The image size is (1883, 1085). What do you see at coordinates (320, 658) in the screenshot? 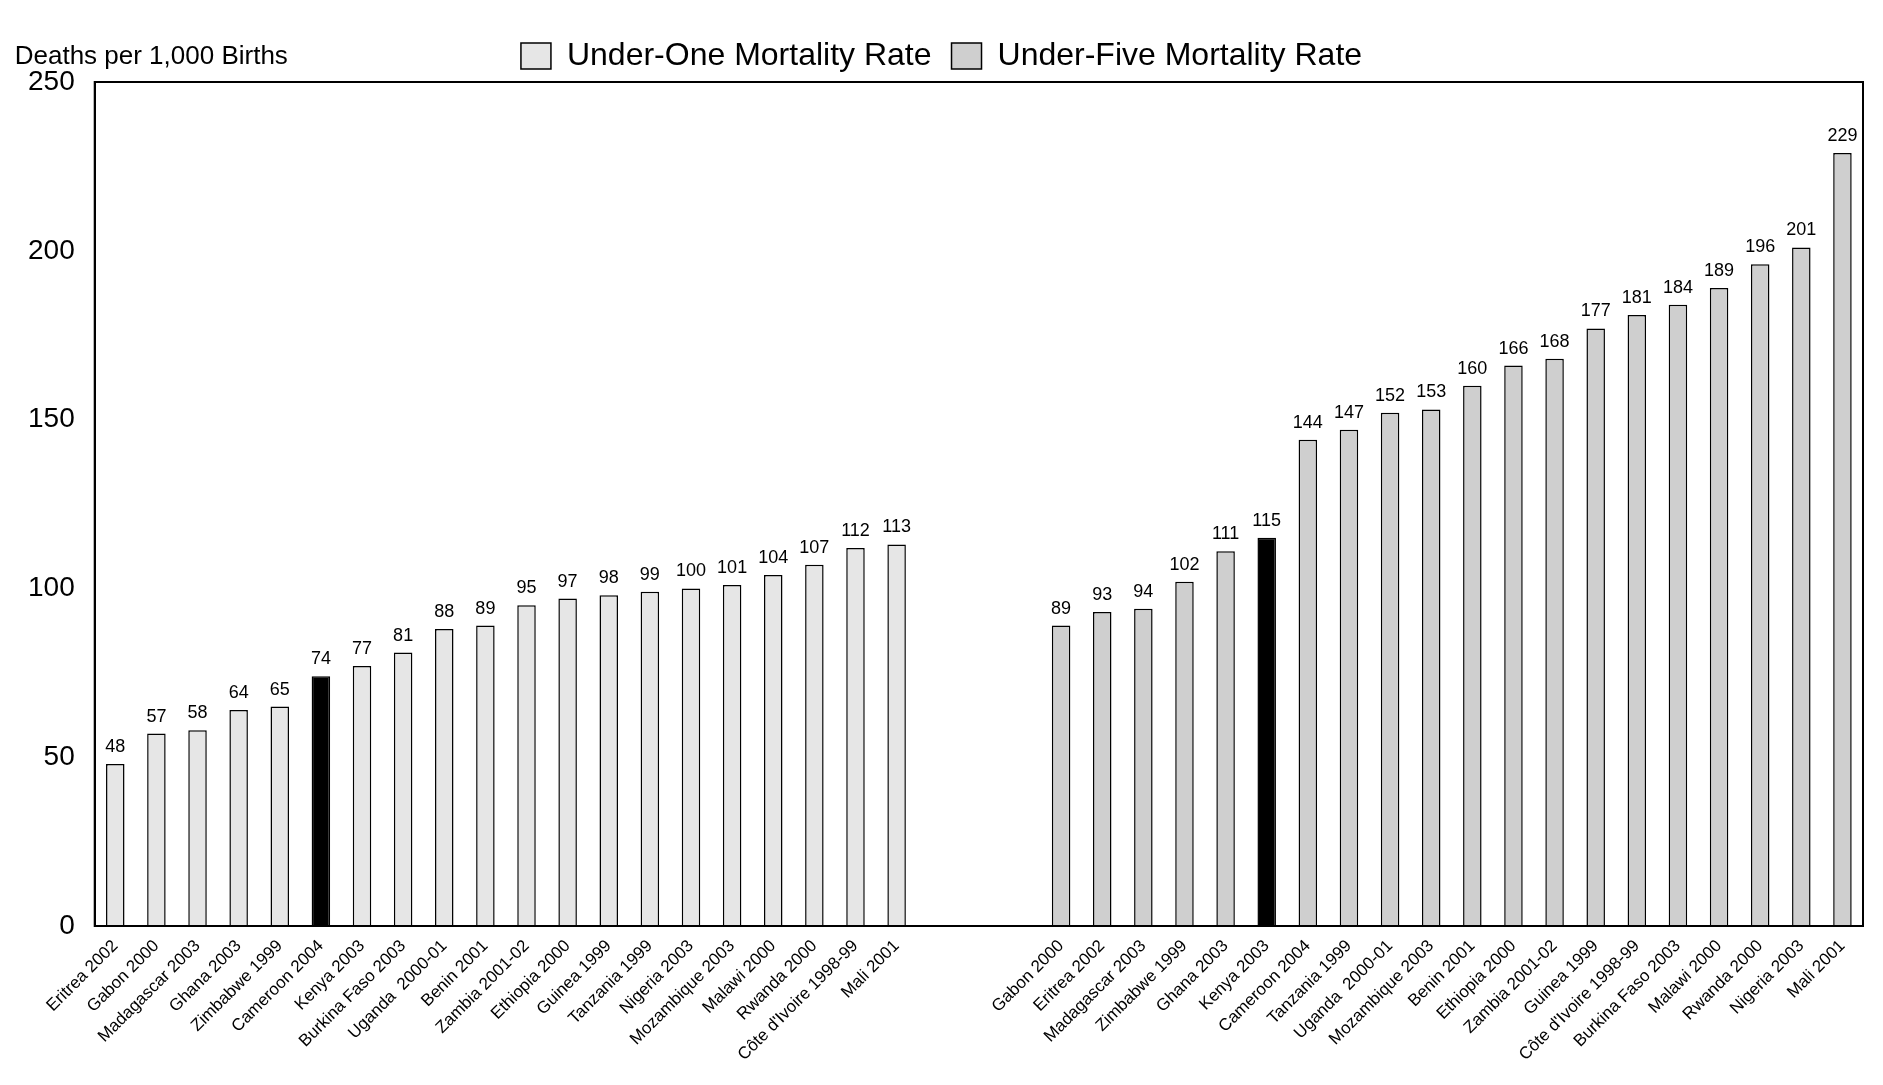
I see `data-label: 74` at bounding box center [320, 658].